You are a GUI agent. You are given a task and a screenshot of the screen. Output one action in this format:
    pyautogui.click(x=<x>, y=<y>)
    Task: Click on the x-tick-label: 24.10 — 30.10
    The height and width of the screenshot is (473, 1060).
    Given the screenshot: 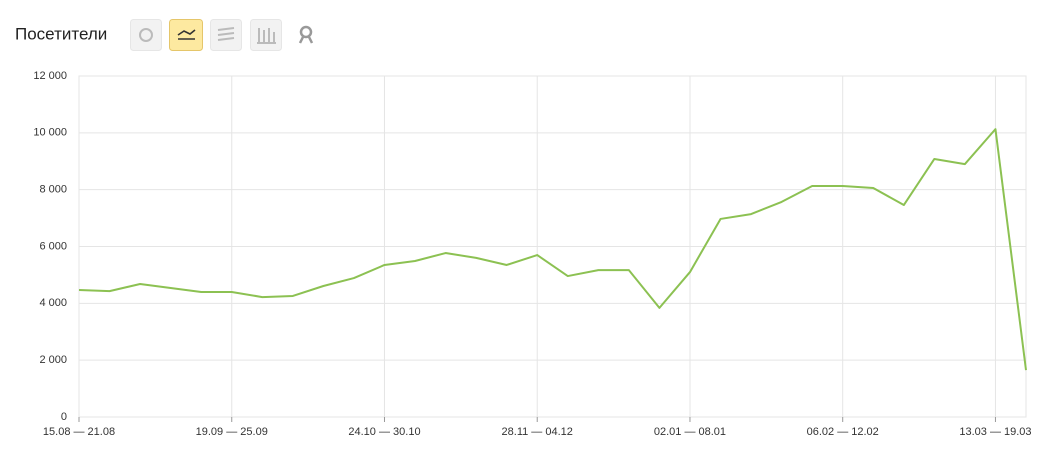 What is the action you would take?
    pyautogui.click(x=384, y=432)
    